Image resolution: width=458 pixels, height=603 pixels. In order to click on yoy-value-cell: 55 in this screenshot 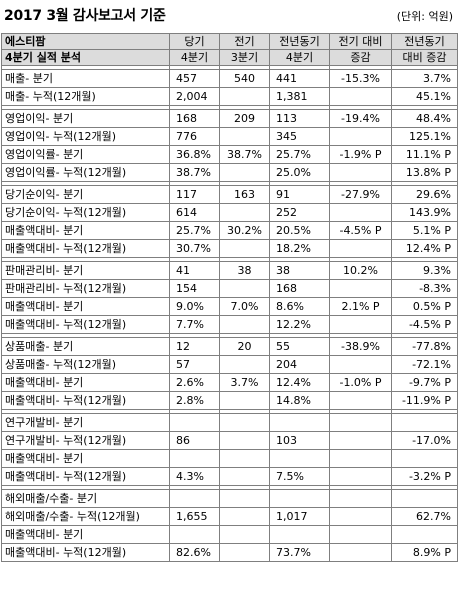, I will do `click(299, 346)`.